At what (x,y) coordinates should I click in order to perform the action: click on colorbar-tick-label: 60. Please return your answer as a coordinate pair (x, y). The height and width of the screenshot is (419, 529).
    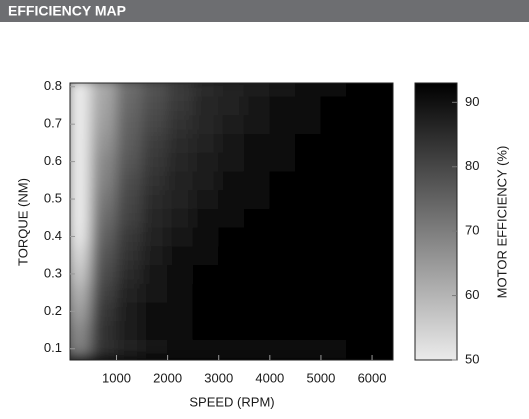
    Looking at the image, I should click on (472, 294).